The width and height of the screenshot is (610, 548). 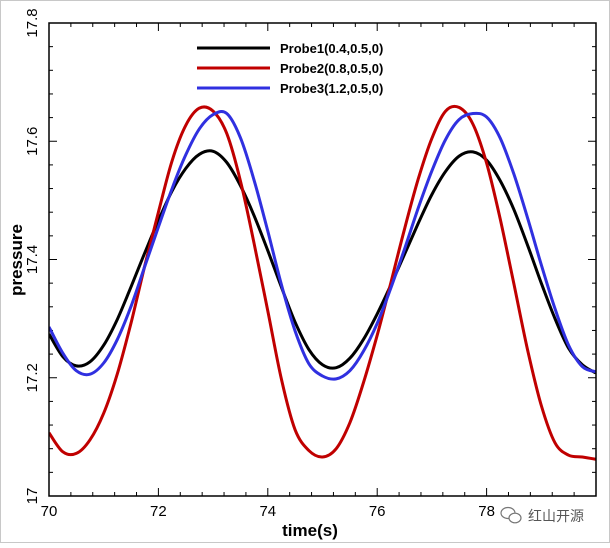 I want to click on legend-label-probe3: Probe3(1.2,0.5,0), so click(x=331, y=88).